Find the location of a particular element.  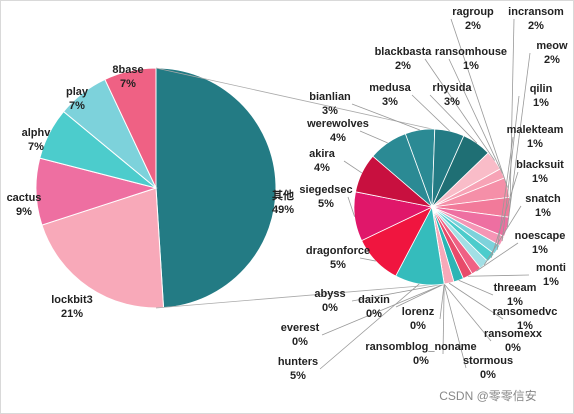

slice-label: everest is located at coordinates (300, 328).